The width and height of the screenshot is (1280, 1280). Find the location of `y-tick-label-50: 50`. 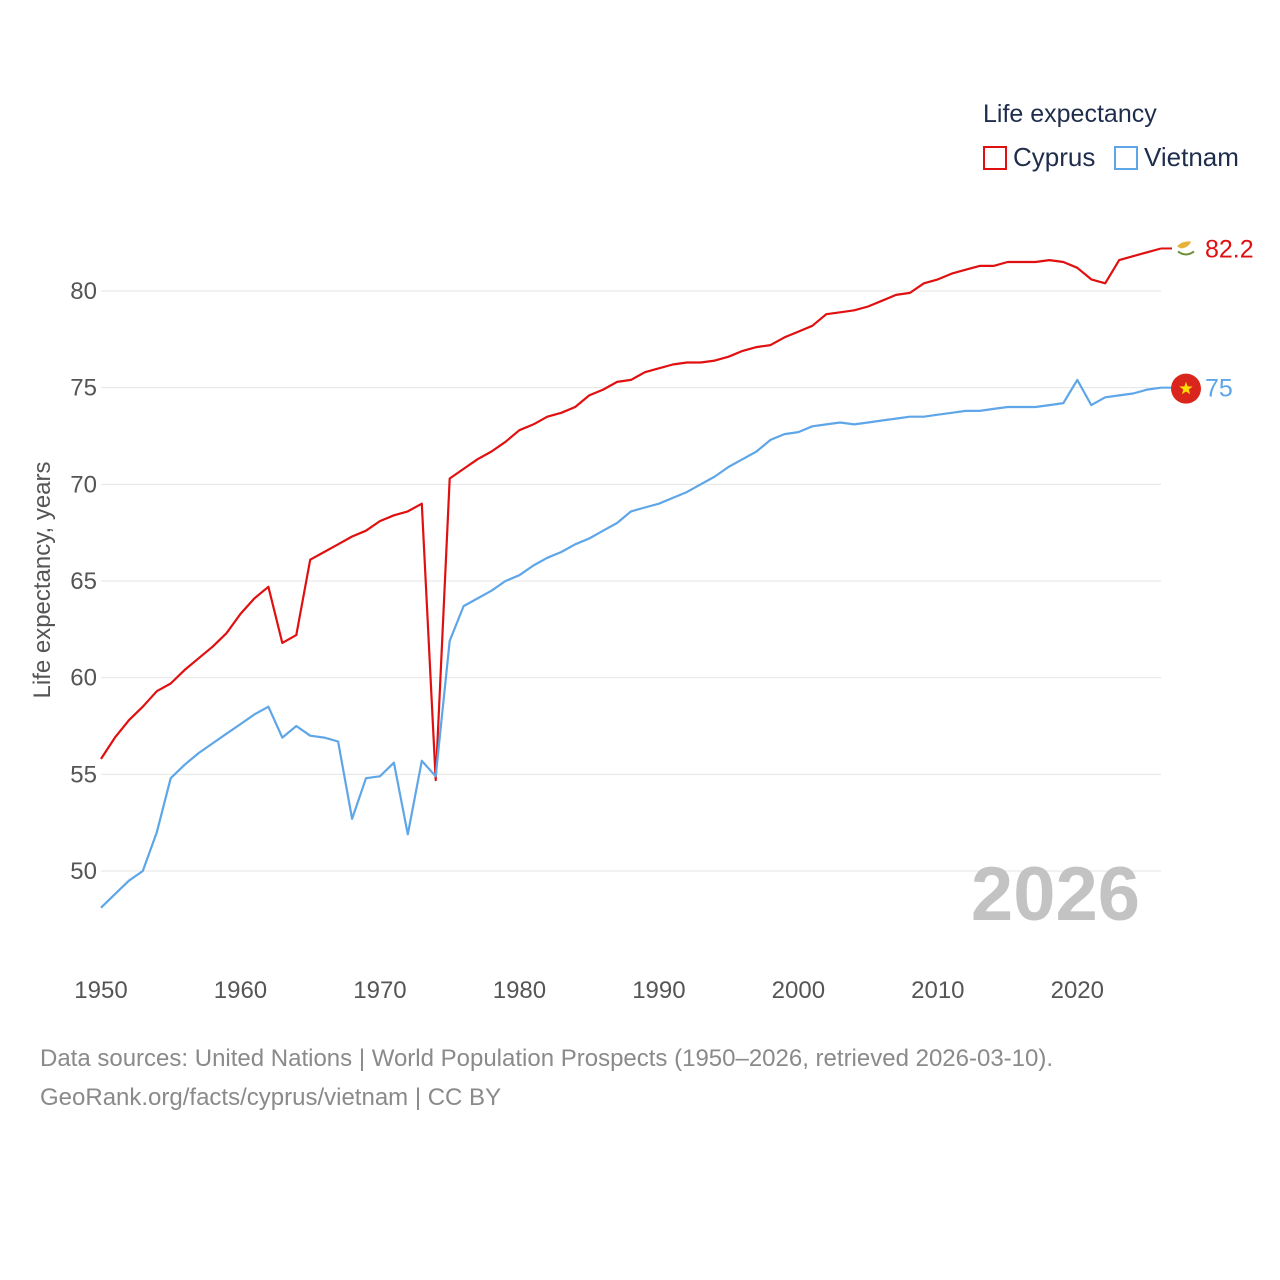

y-tick-label-50: 50 is located at coordinates (83, 871).